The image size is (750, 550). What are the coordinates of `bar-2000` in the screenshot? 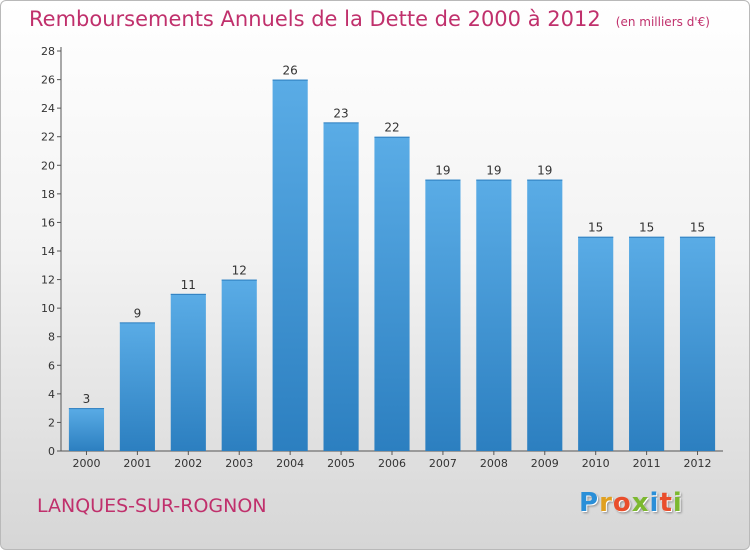 It's located at (86, 429).